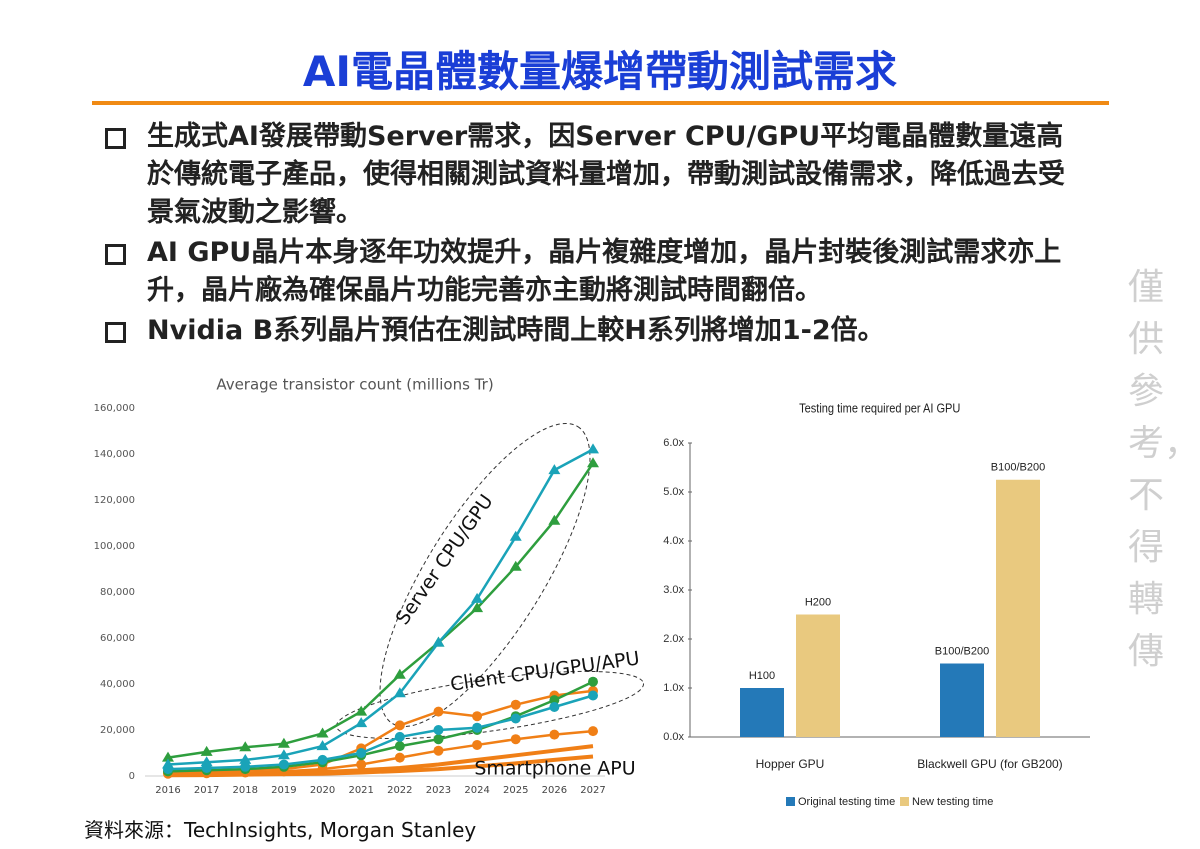  What do you see at coordinates (846, 802) in the screenshot?
I see `legend-label: Original testing time` at bounding box center [846, 802].